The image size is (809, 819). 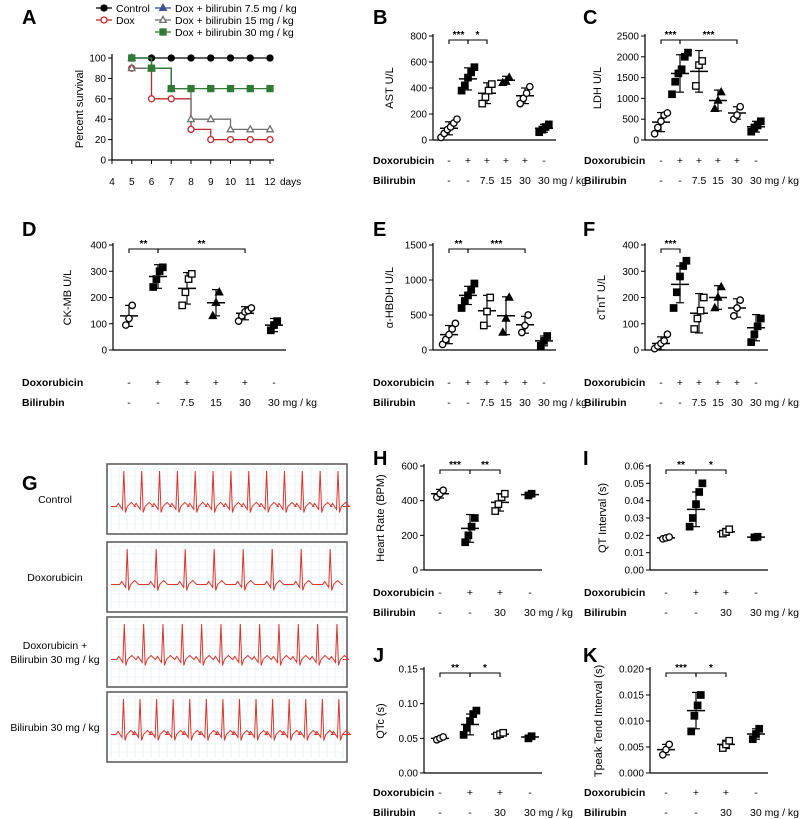 I want to click on y-axis-label: Heart Rate (BPM), so click(x=381, y=517).